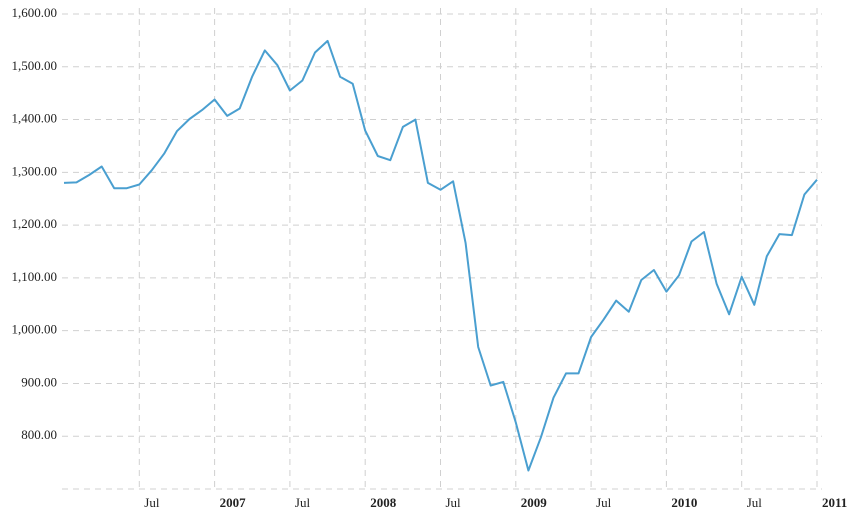  I want to click on x-tick-label: 2010, so click(684, 502).